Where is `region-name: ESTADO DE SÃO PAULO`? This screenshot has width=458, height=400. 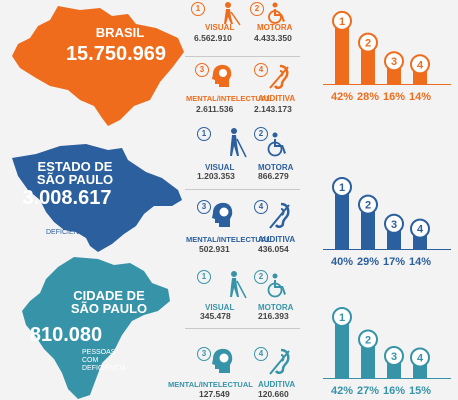 region-name: ESTADO DE SÃO PAULO is located at coordinates (75, 173).